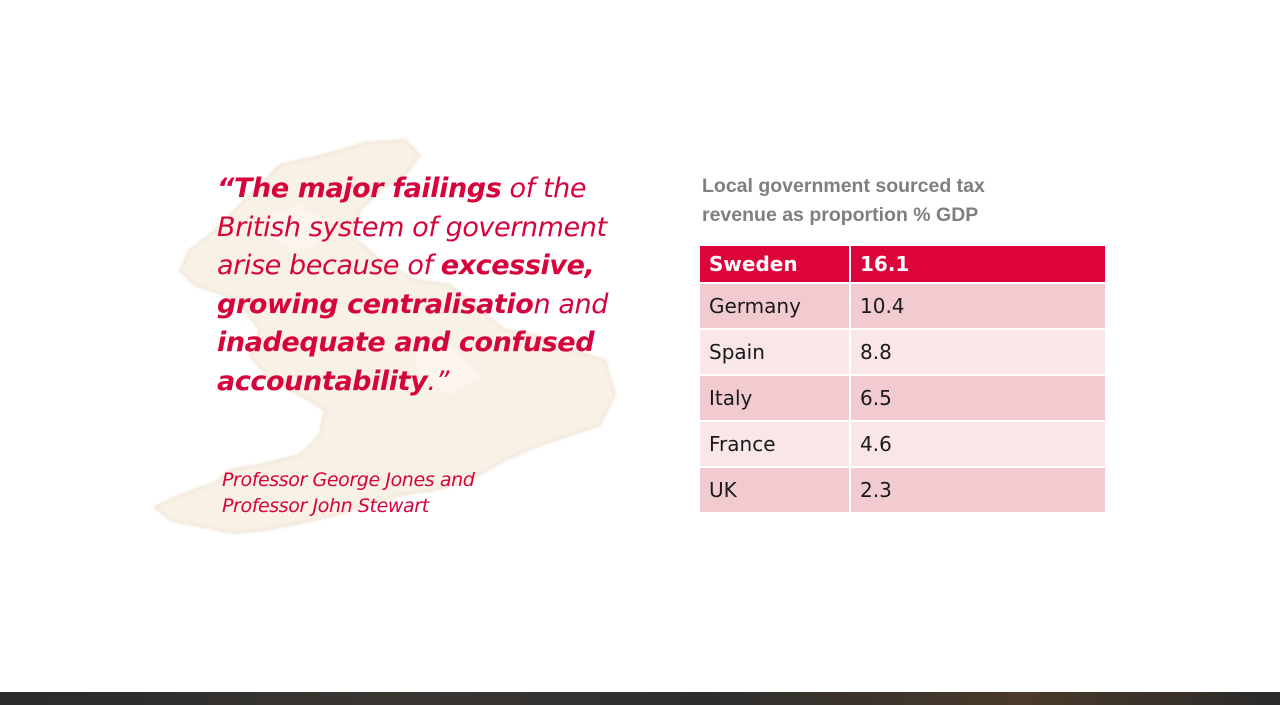  What do you see at coordinates (978, 306) in the screenshot?
I see `value-cell: 10.4` at bounding box center [978, 306].